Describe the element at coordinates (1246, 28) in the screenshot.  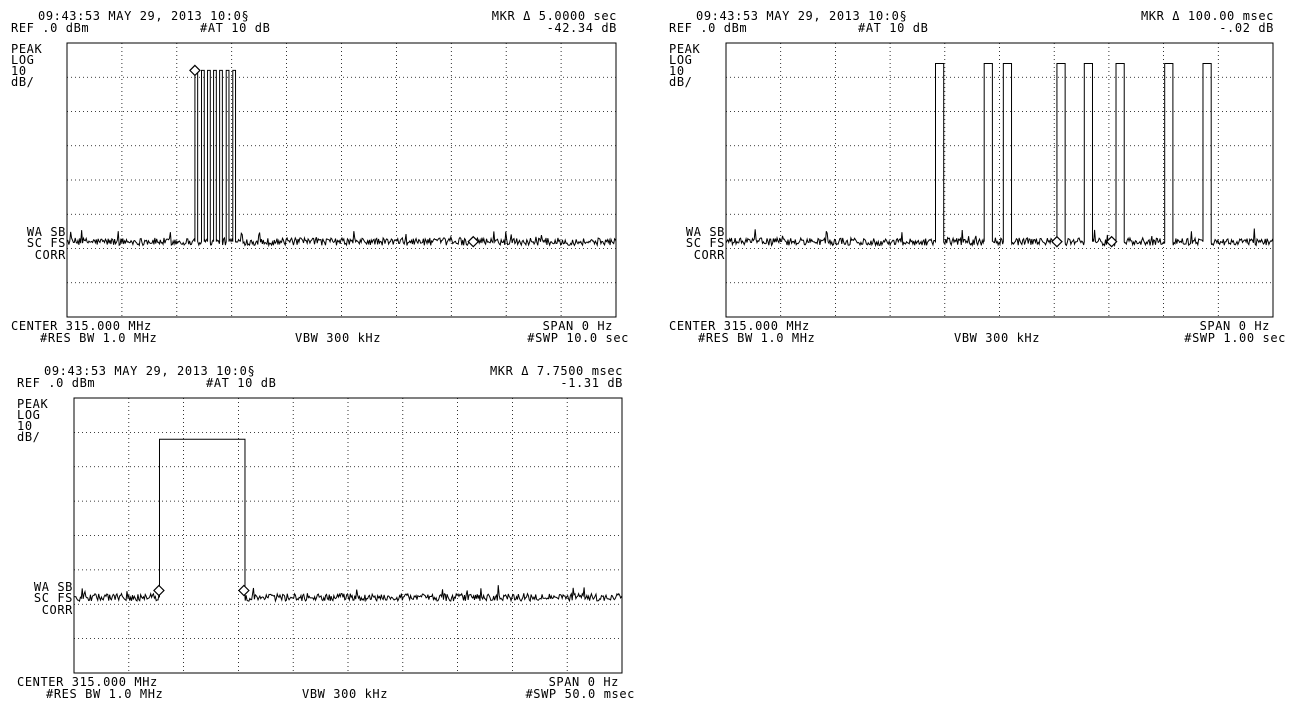
I see `marker-value: -.02 dB` at that location.